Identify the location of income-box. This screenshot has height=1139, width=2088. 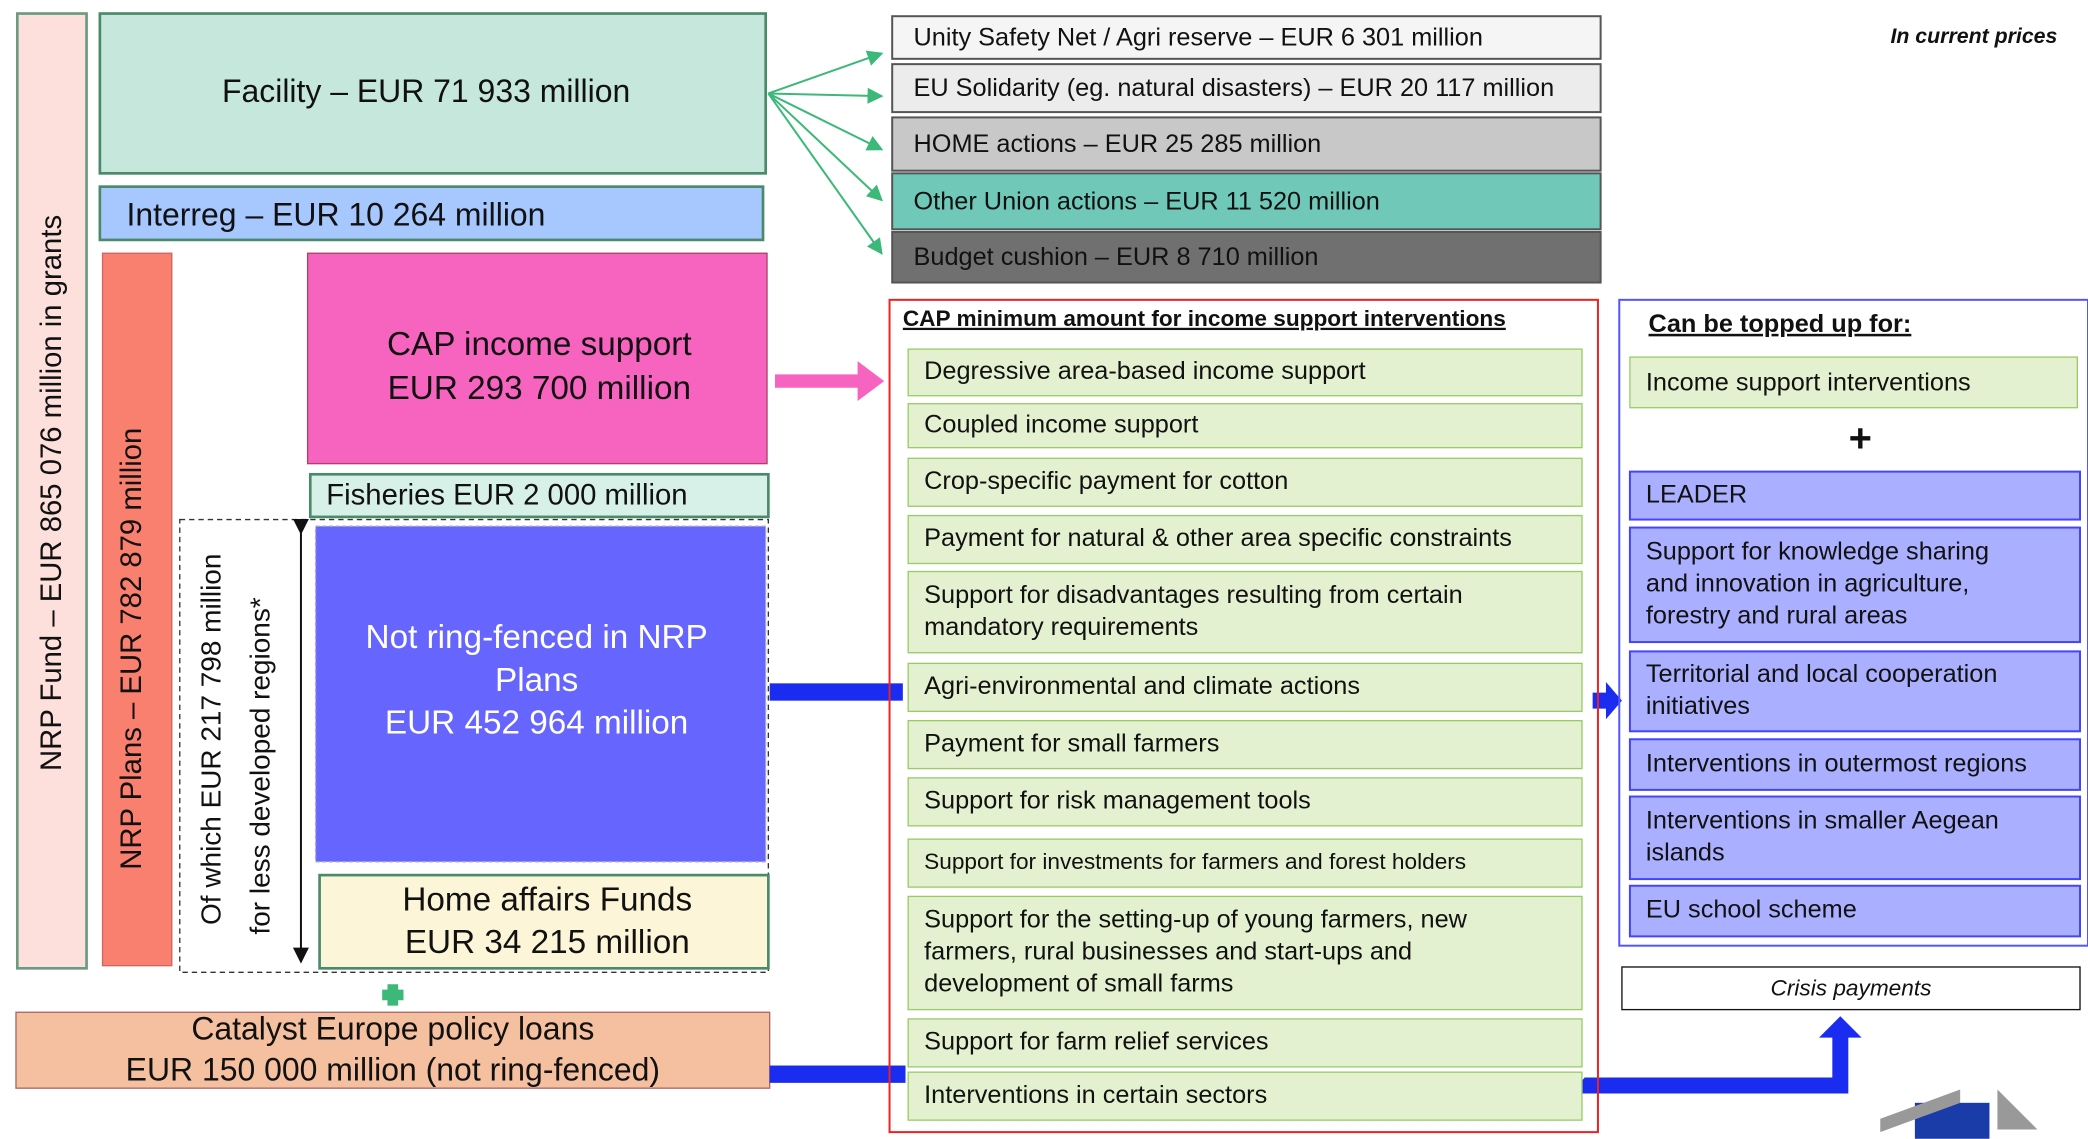
(1854, 382).